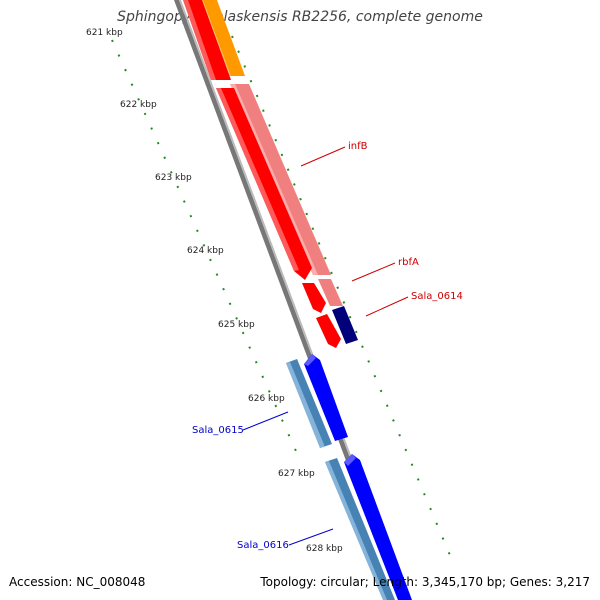 This screenshot has height=600, width=600. What do you see at coordinates (330, 292) in the screenshot?
I see `gene-rbfA` at bounding box center [330, 292].